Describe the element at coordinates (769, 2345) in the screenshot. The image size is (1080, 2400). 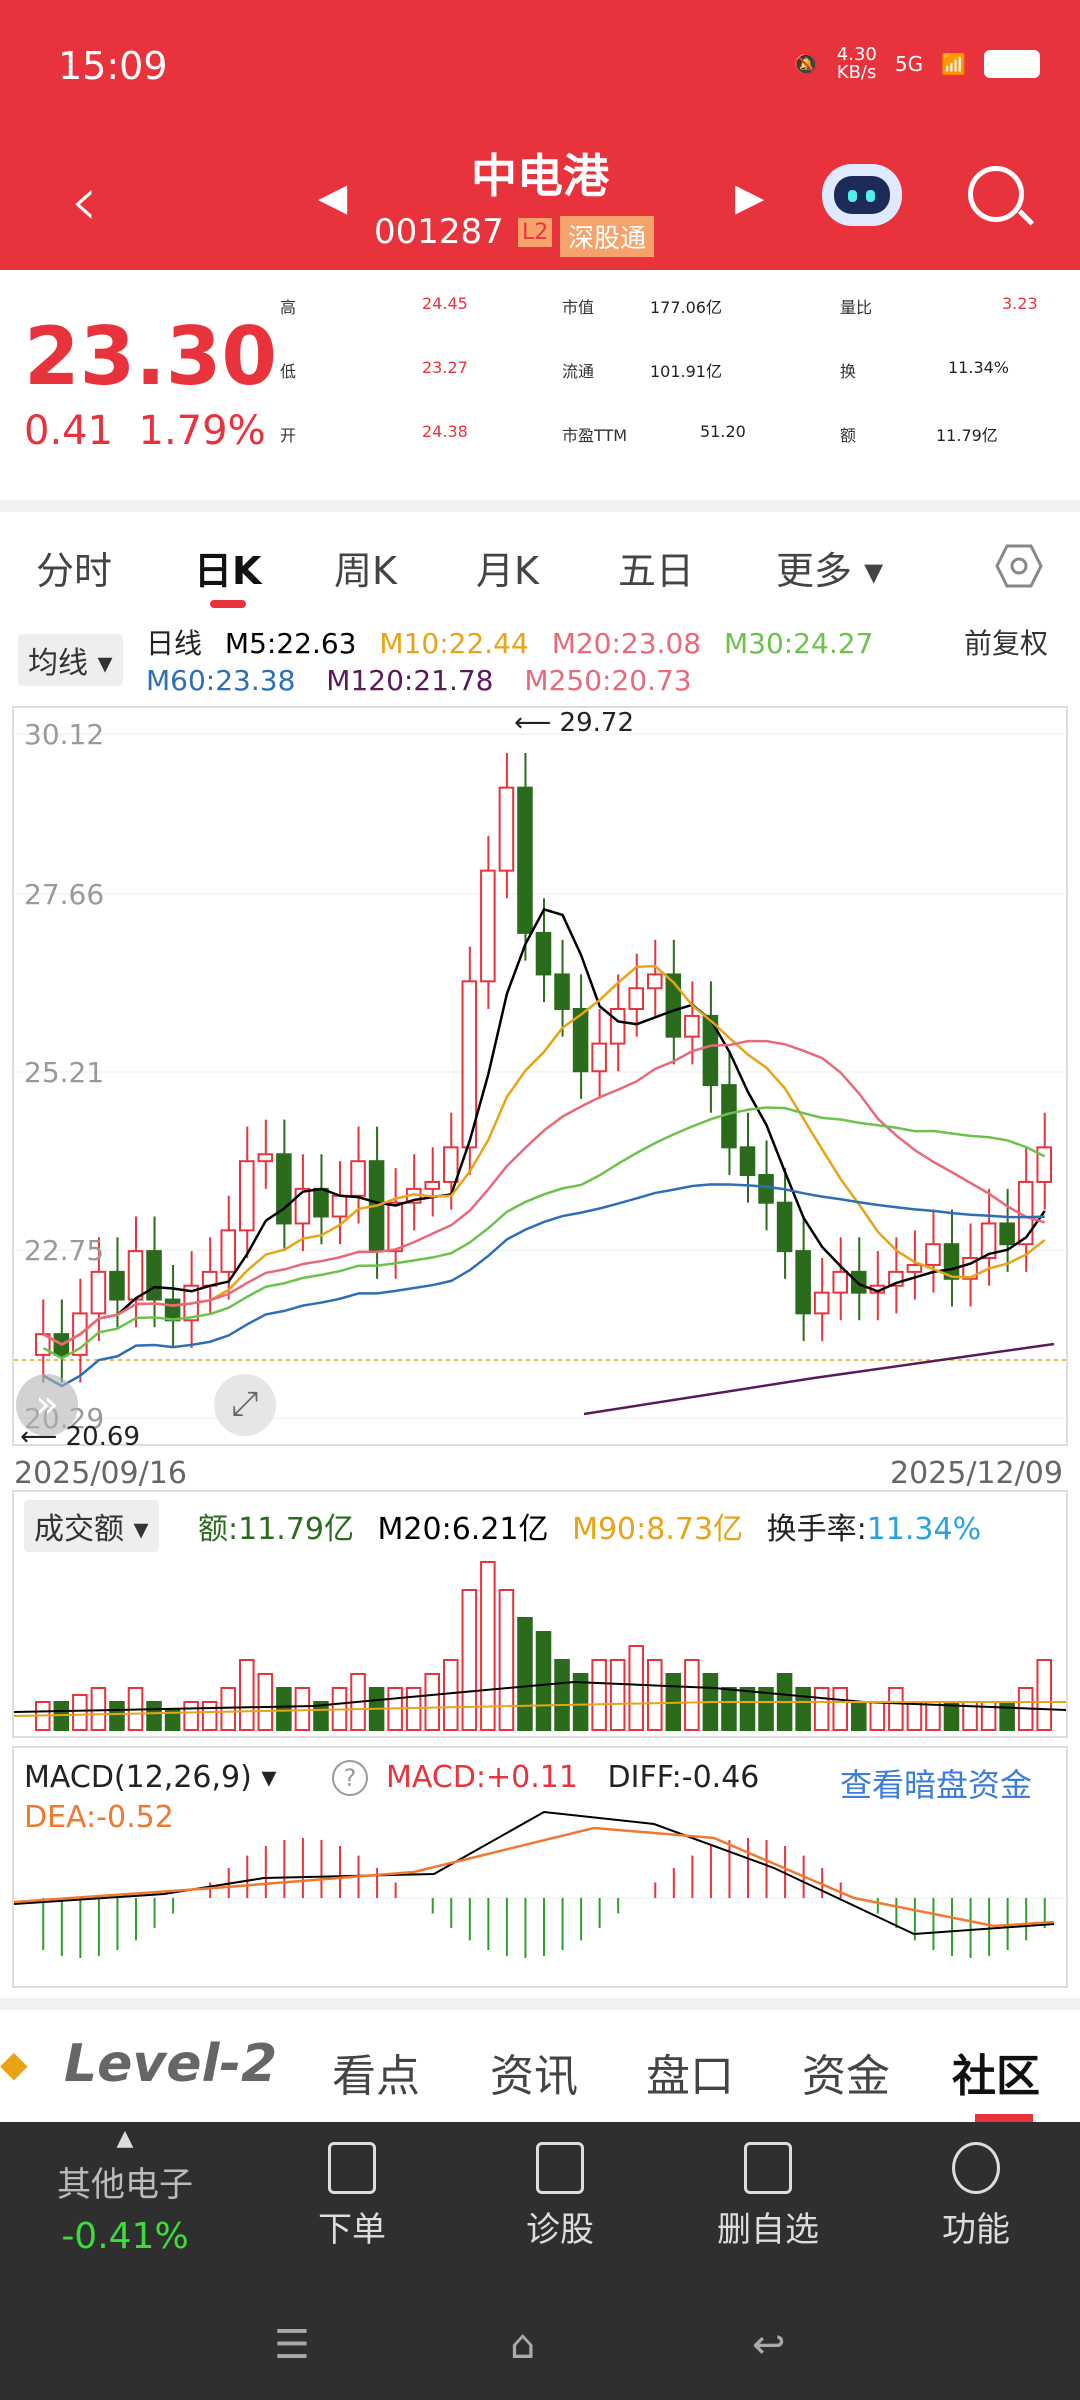
I see `back-nav-icon: ↩` at that location.